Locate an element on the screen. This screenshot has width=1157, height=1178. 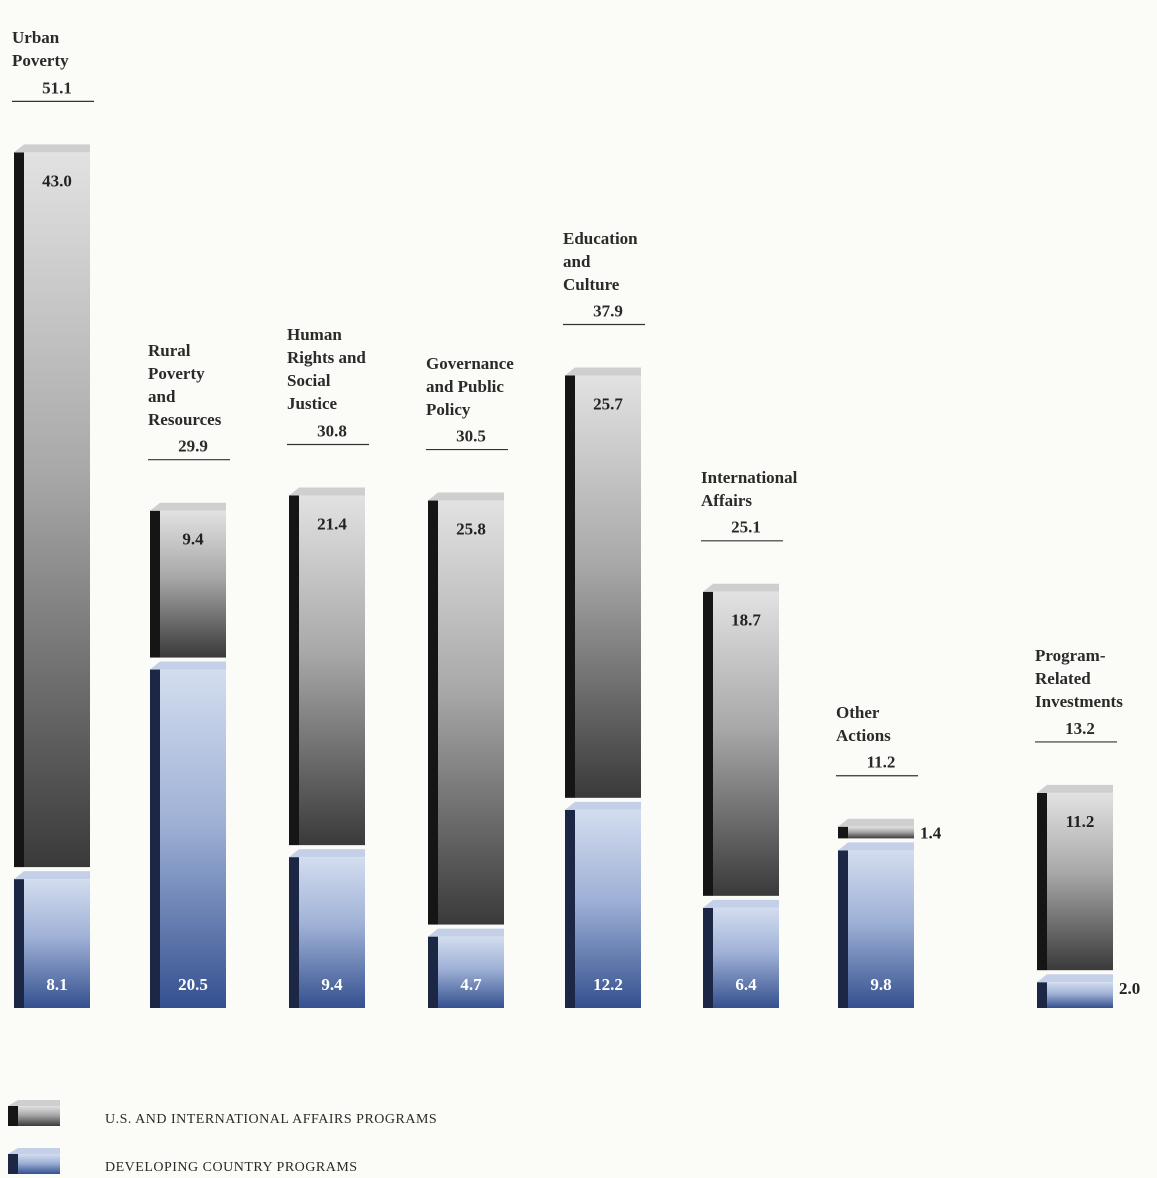
category-label: Human Rights and Social Justice is located at coordinates (326, 369).